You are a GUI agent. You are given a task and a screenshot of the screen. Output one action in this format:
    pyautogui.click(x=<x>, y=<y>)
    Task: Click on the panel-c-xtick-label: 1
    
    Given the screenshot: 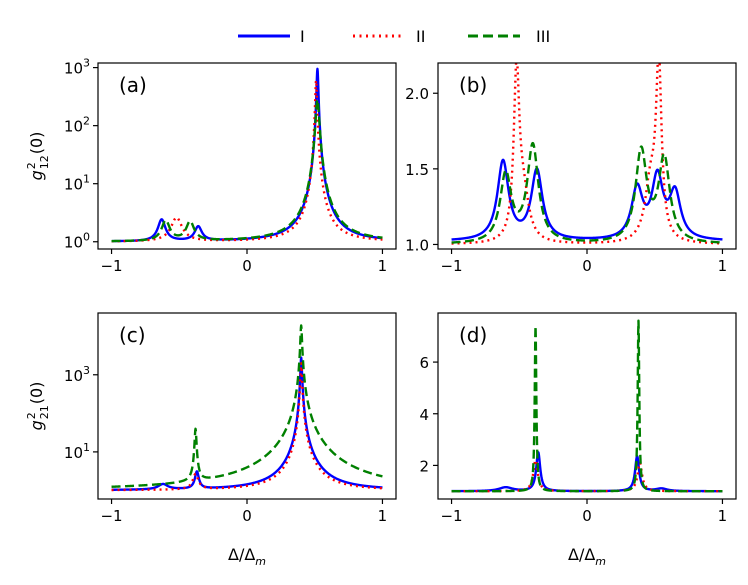 What is the action you would take?
    pyautogui.click(x=383, y=516)
    